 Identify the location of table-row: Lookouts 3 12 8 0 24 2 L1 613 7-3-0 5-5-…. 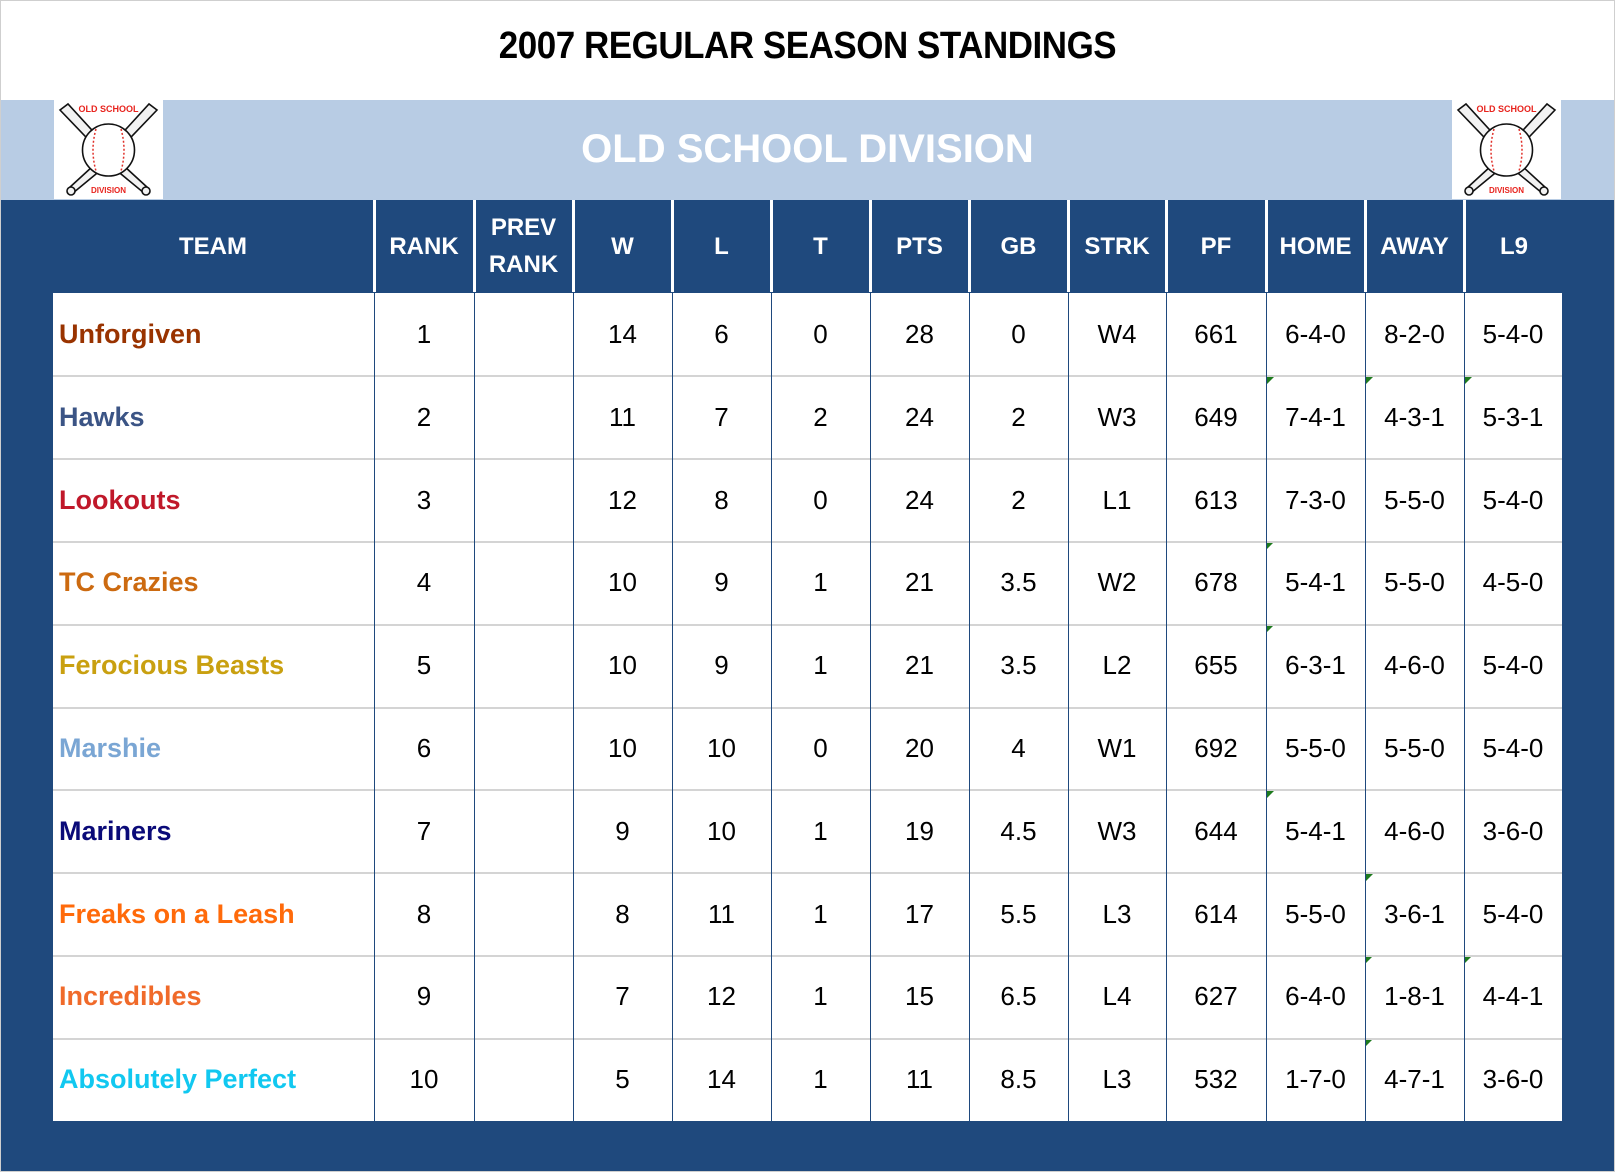
(807, 500).